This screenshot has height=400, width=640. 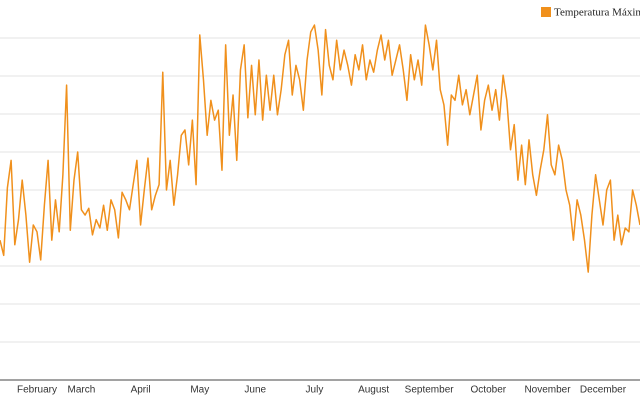 What do you see at coordinates (603, 390) in the screenshot?
I see `x-tick-label: December` at bounding box center [603, 390].